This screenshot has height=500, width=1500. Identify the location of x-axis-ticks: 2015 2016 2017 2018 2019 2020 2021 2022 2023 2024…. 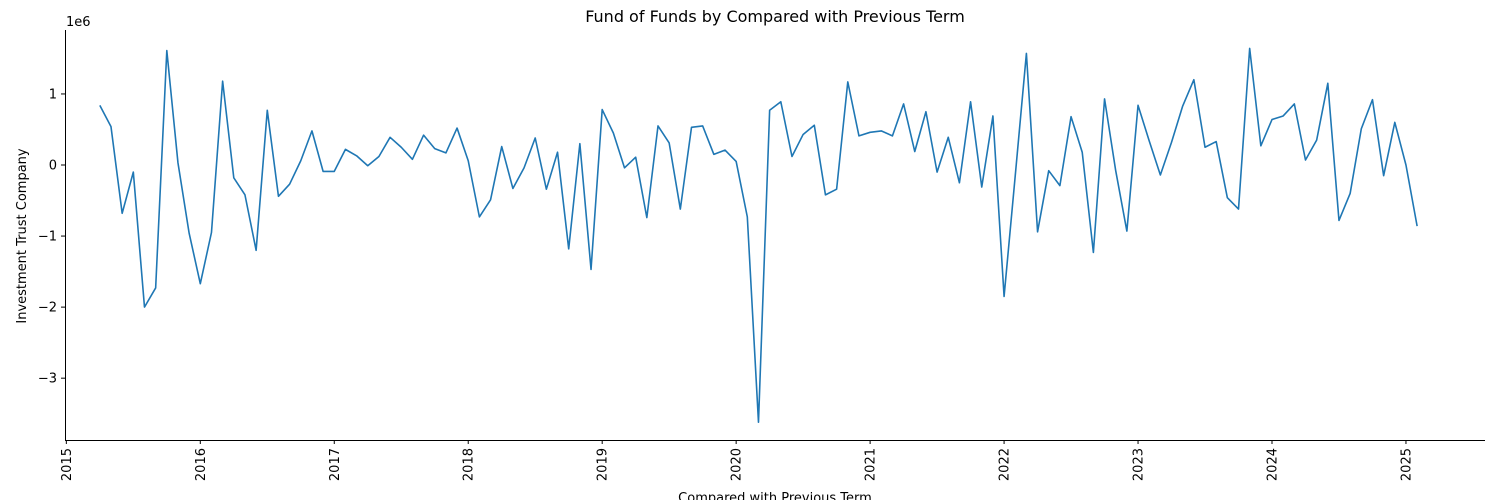
(737, 460).